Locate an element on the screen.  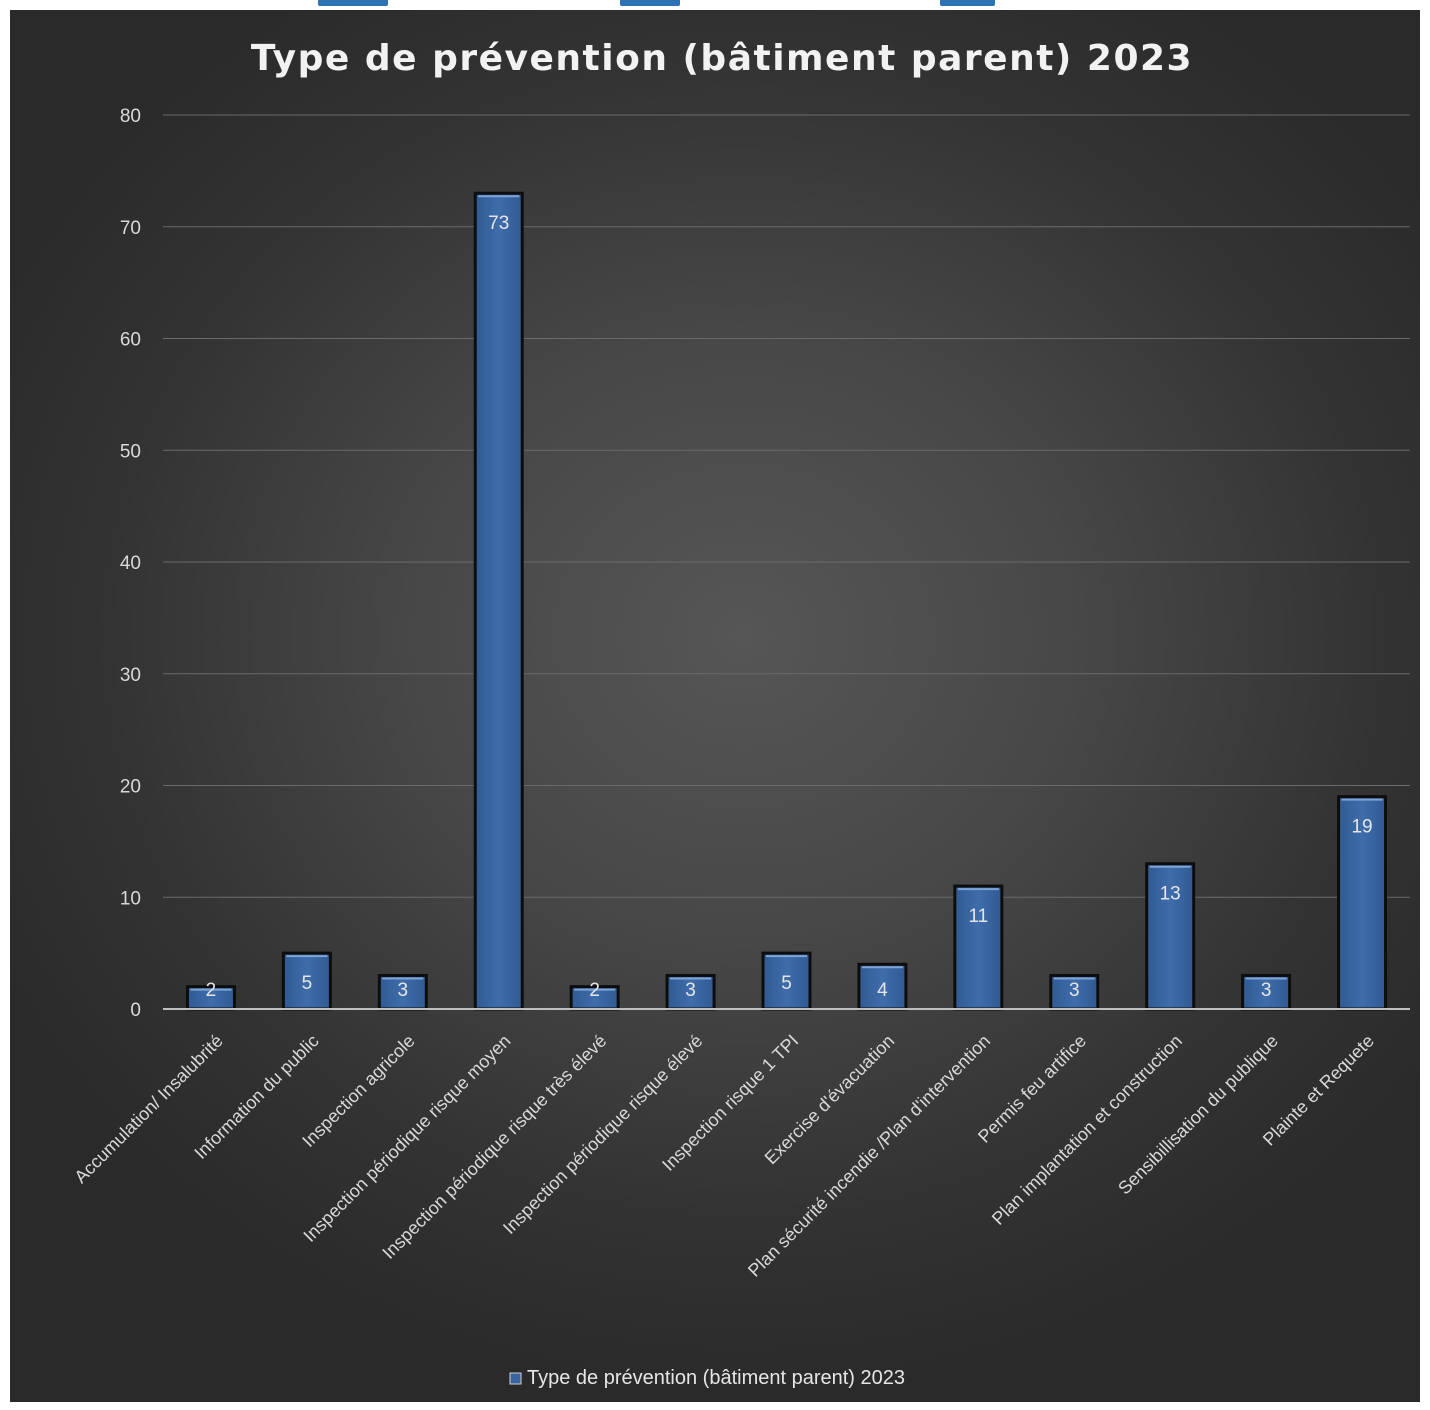
x-tick-label: Inspection périodique risque élevé is located at coordinates (602, 1134).